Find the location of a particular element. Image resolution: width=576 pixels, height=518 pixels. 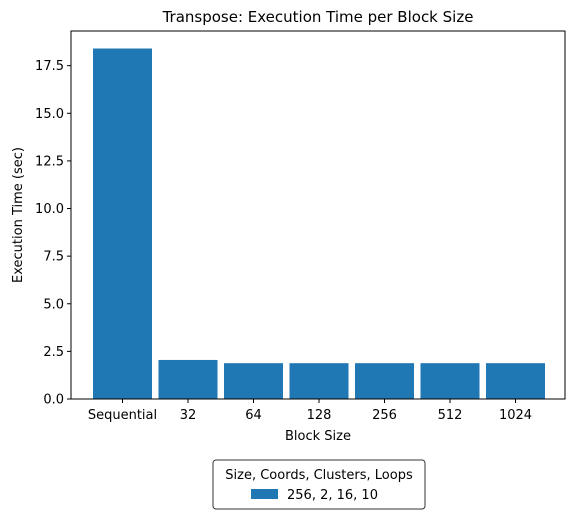

x-tick-label: 32 is located at coordinates (188, 415).